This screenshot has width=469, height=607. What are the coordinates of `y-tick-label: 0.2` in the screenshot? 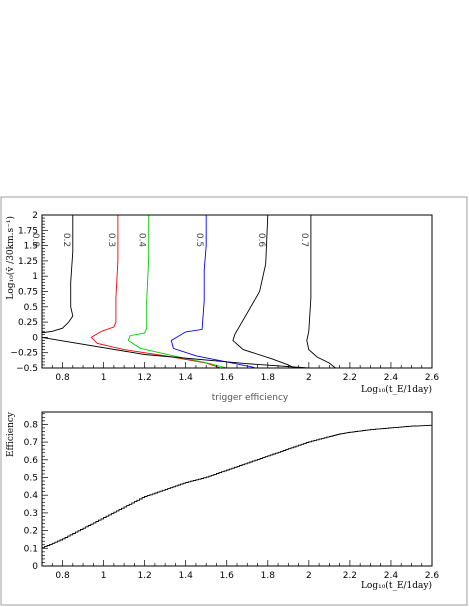 It's located at (31, 532).